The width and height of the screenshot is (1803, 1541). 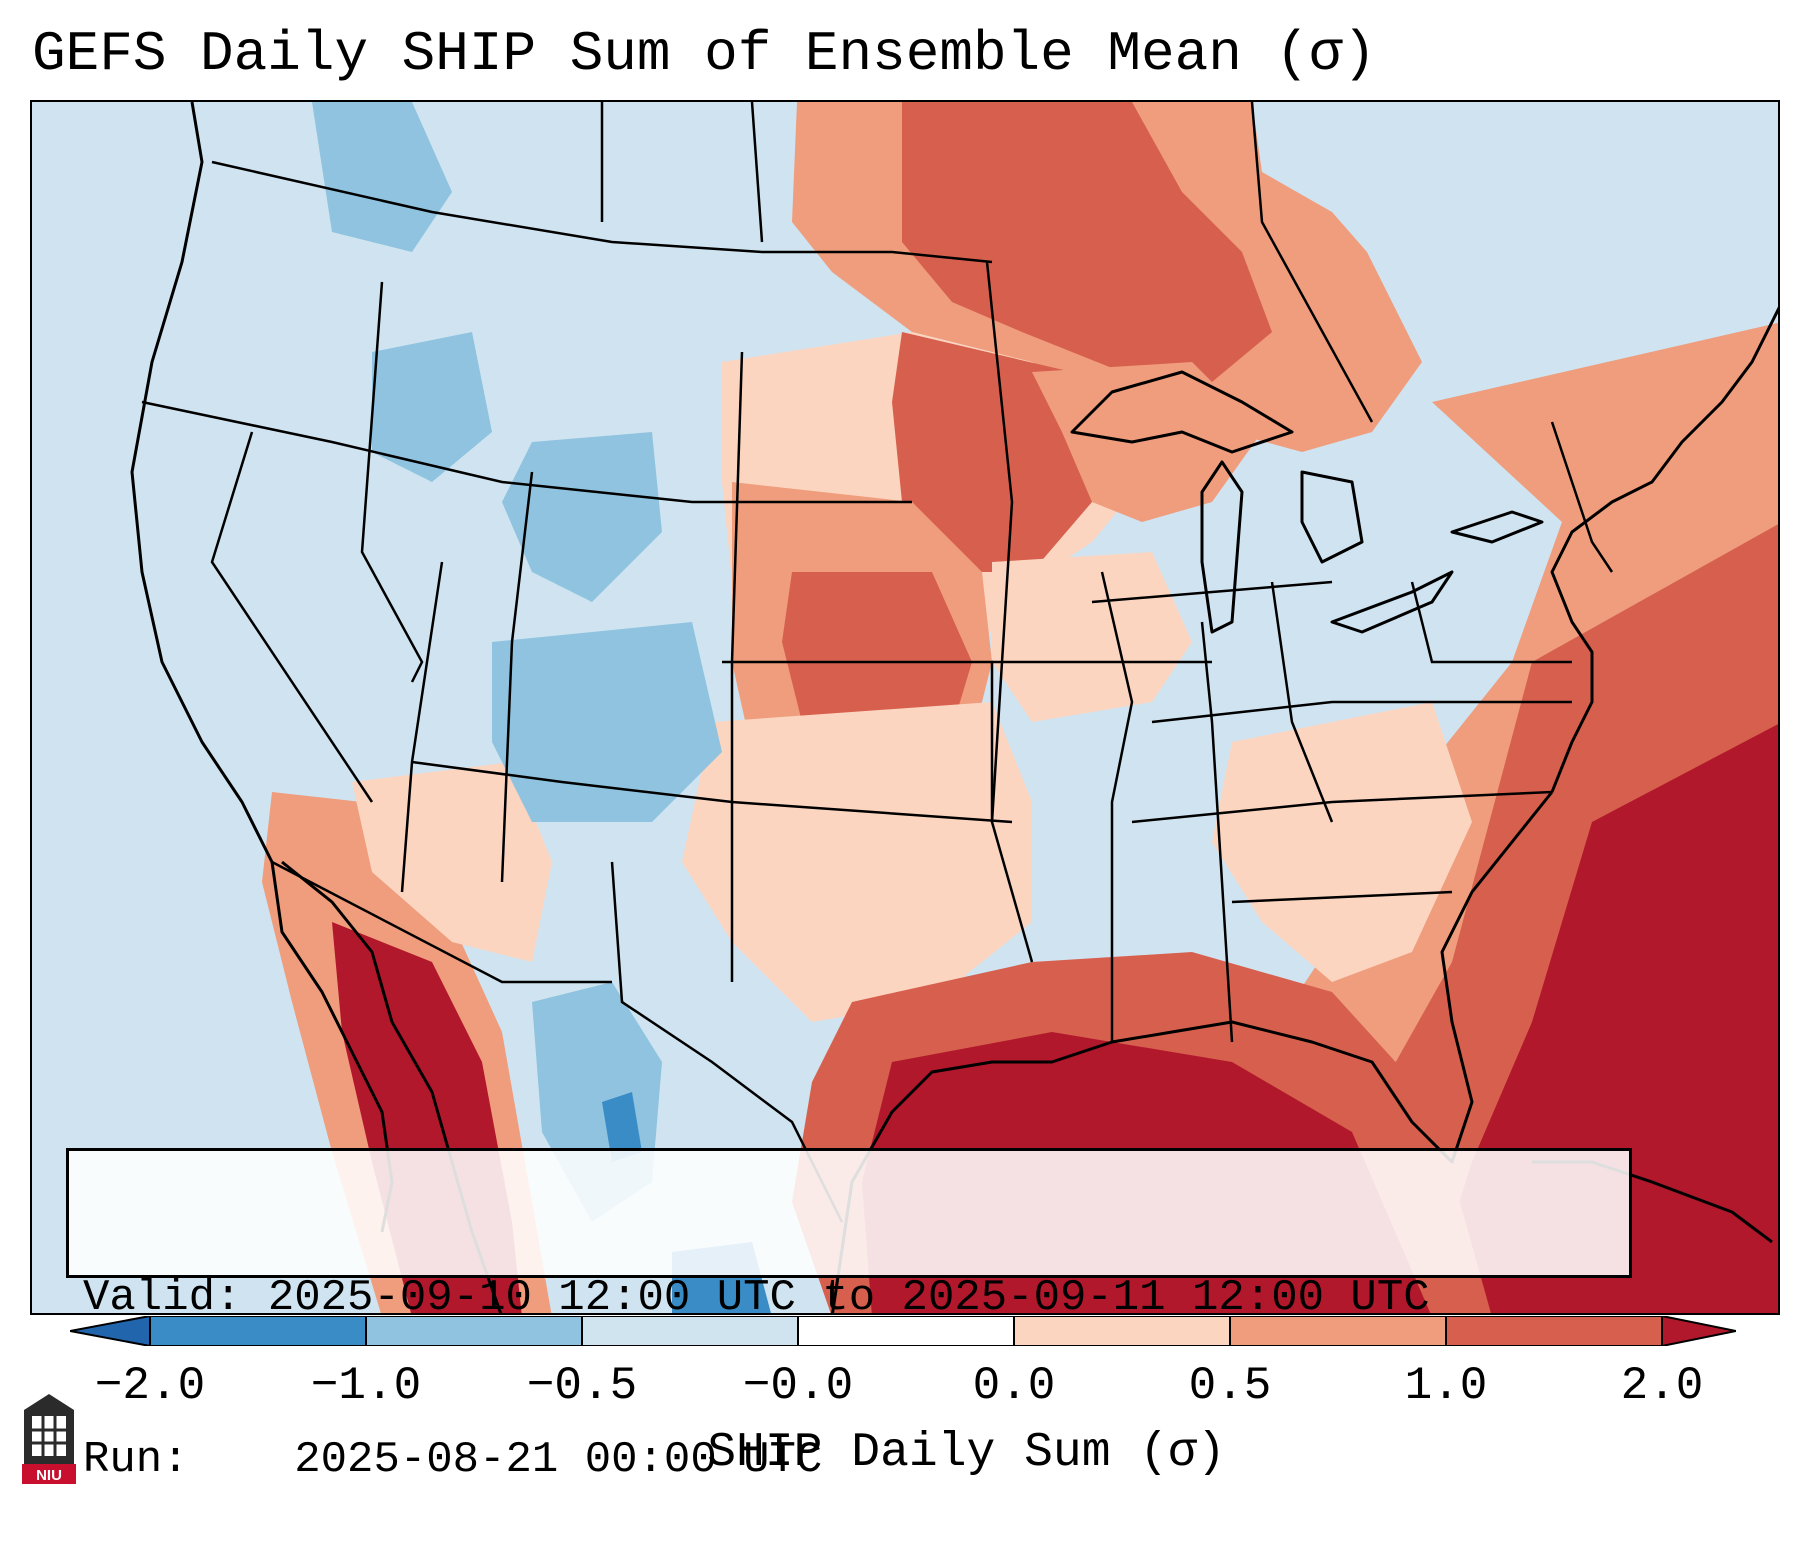 I want to click on border-montana-nd, so click(x=757, y=172).